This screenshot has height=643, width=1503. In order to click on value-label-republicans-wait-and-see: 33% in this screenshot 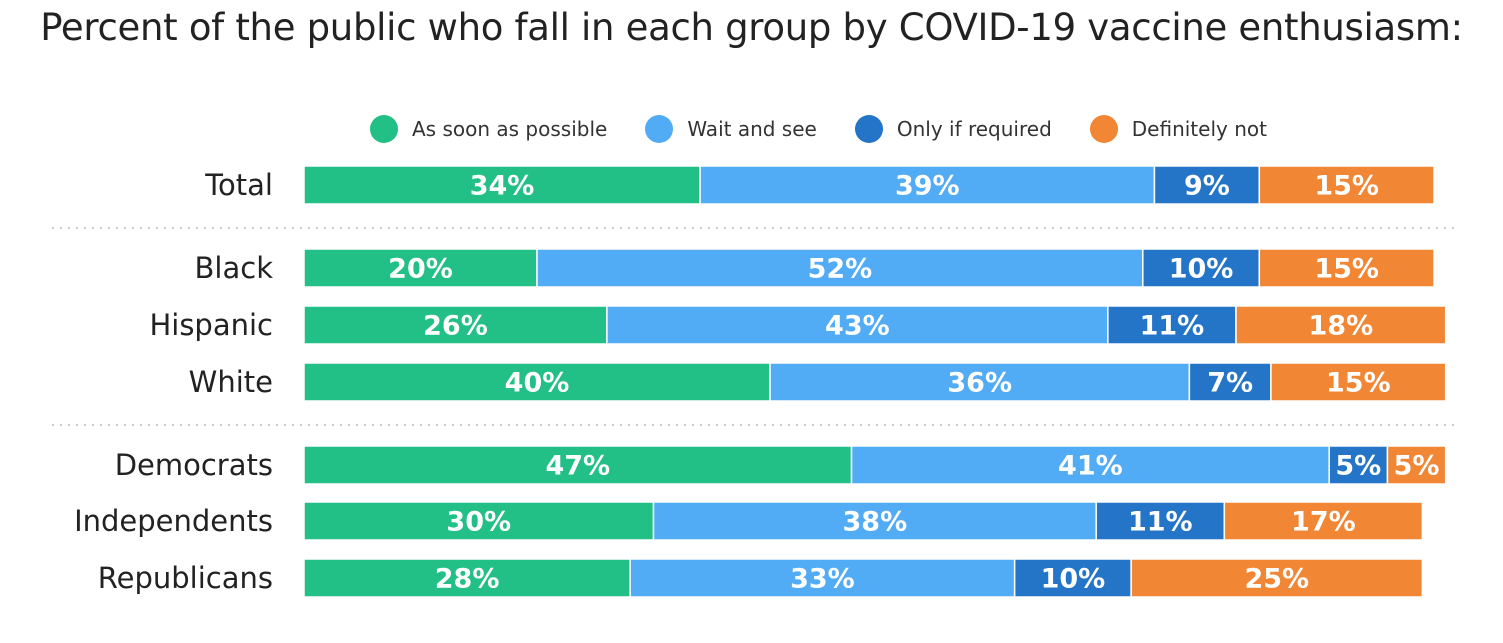, I will do `click(822, 579)`.